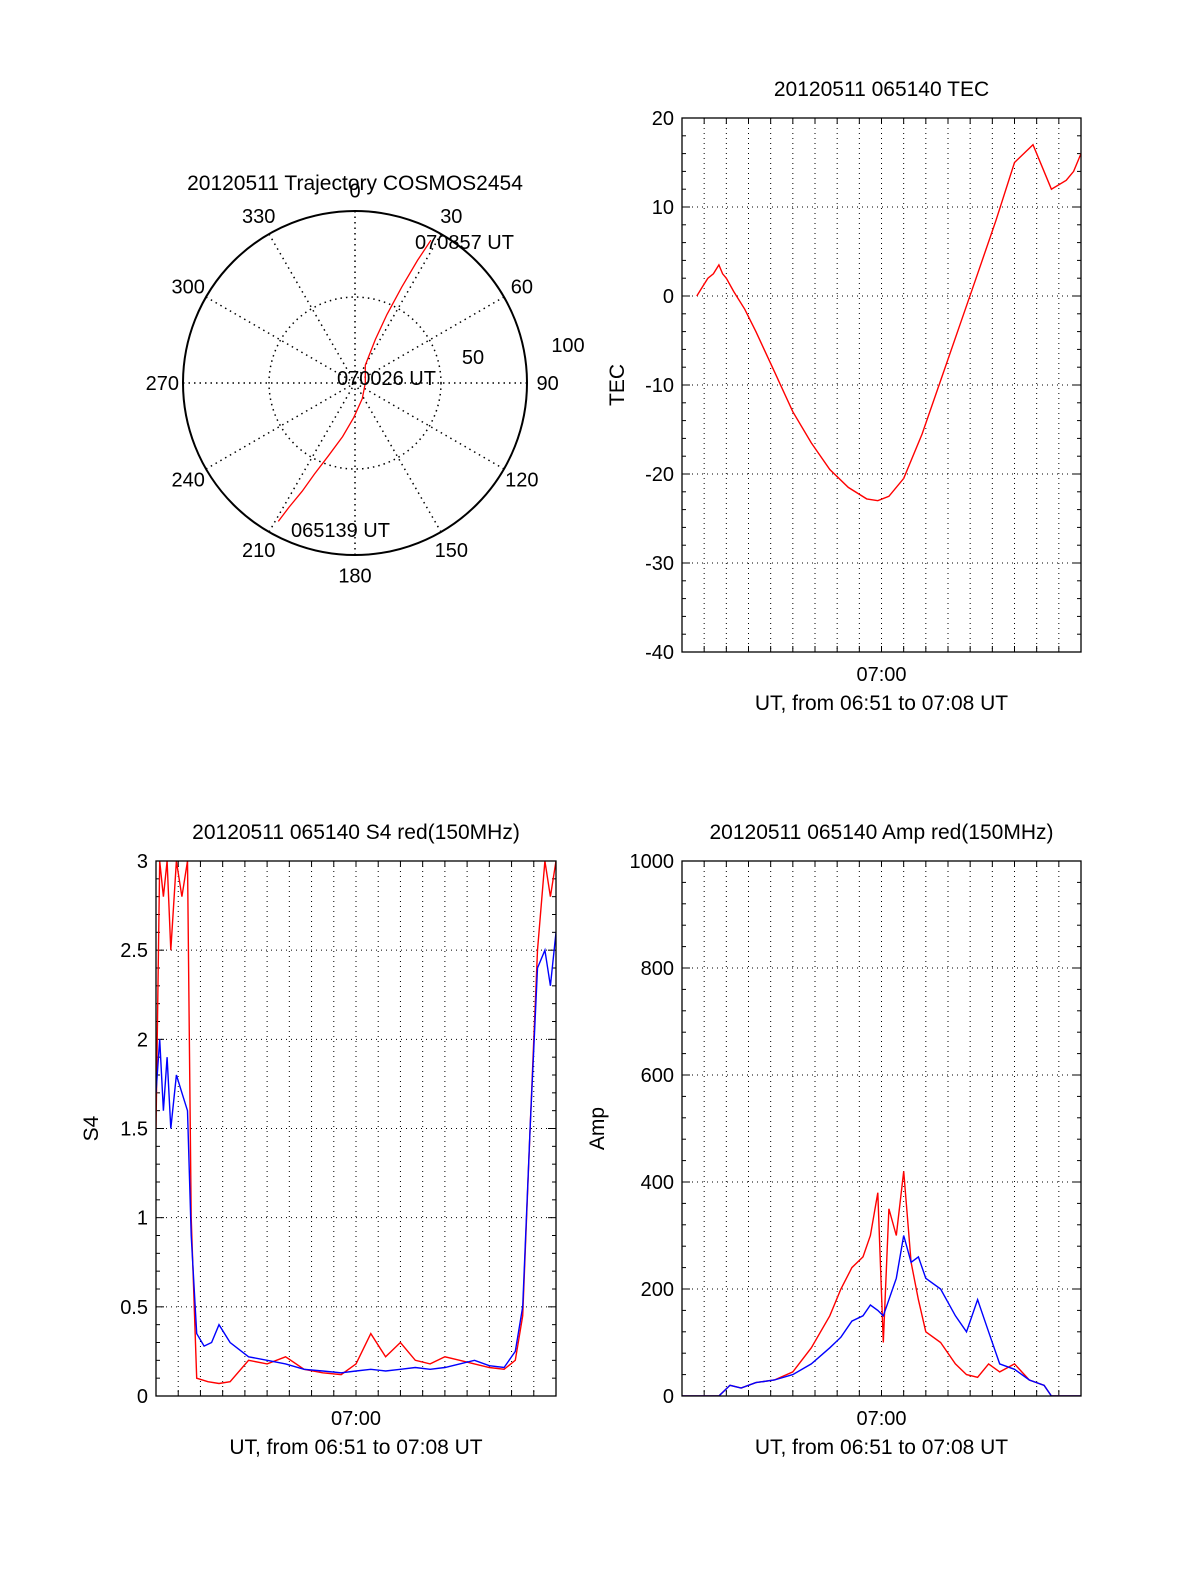  Describe the element at coordinates (659, 386) in the screenshot. I see `tec-ytick-label: -10` at that location.